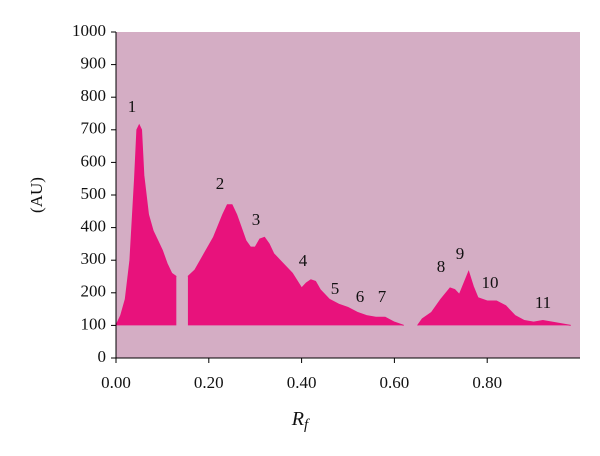 Image resolution: width=600 pixels, height=456 pixels. I want to click on x-tick-label: 0.00, so click(116, 382).